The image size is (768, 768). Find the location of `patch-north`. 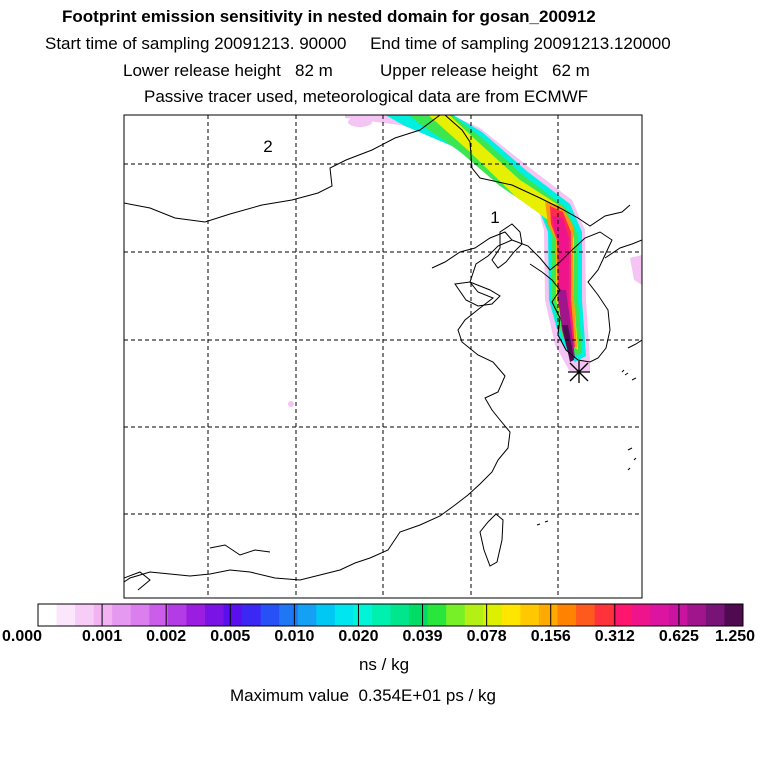

patch-north is located at coordinates (360, 122).